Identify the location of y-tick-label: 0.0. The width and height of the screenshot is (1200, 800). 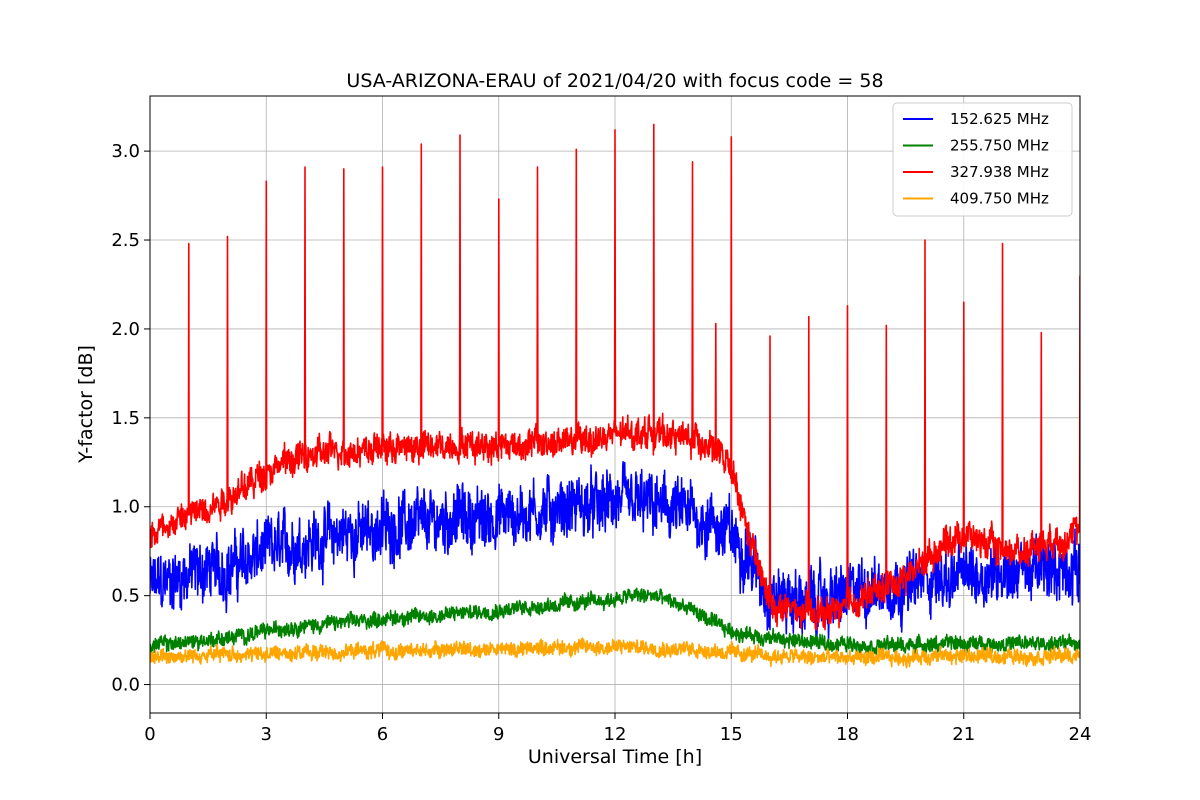
(125, 685).